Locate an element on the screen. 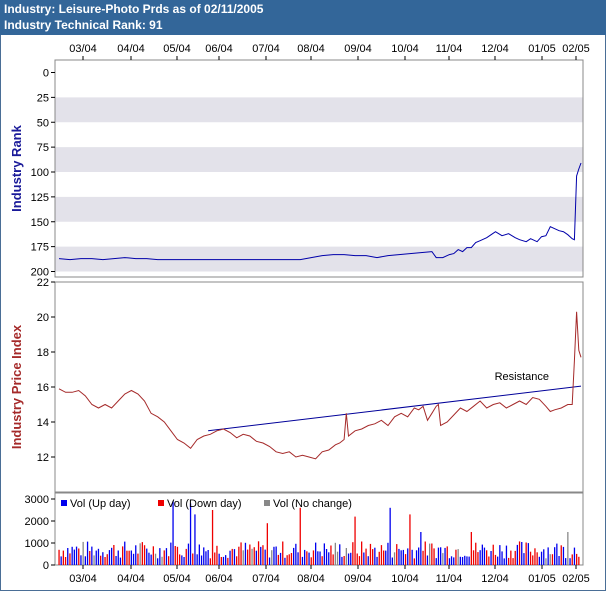 The image size is (606, 592). top-month-label: 01/05 is located at coordinates (542, 49).